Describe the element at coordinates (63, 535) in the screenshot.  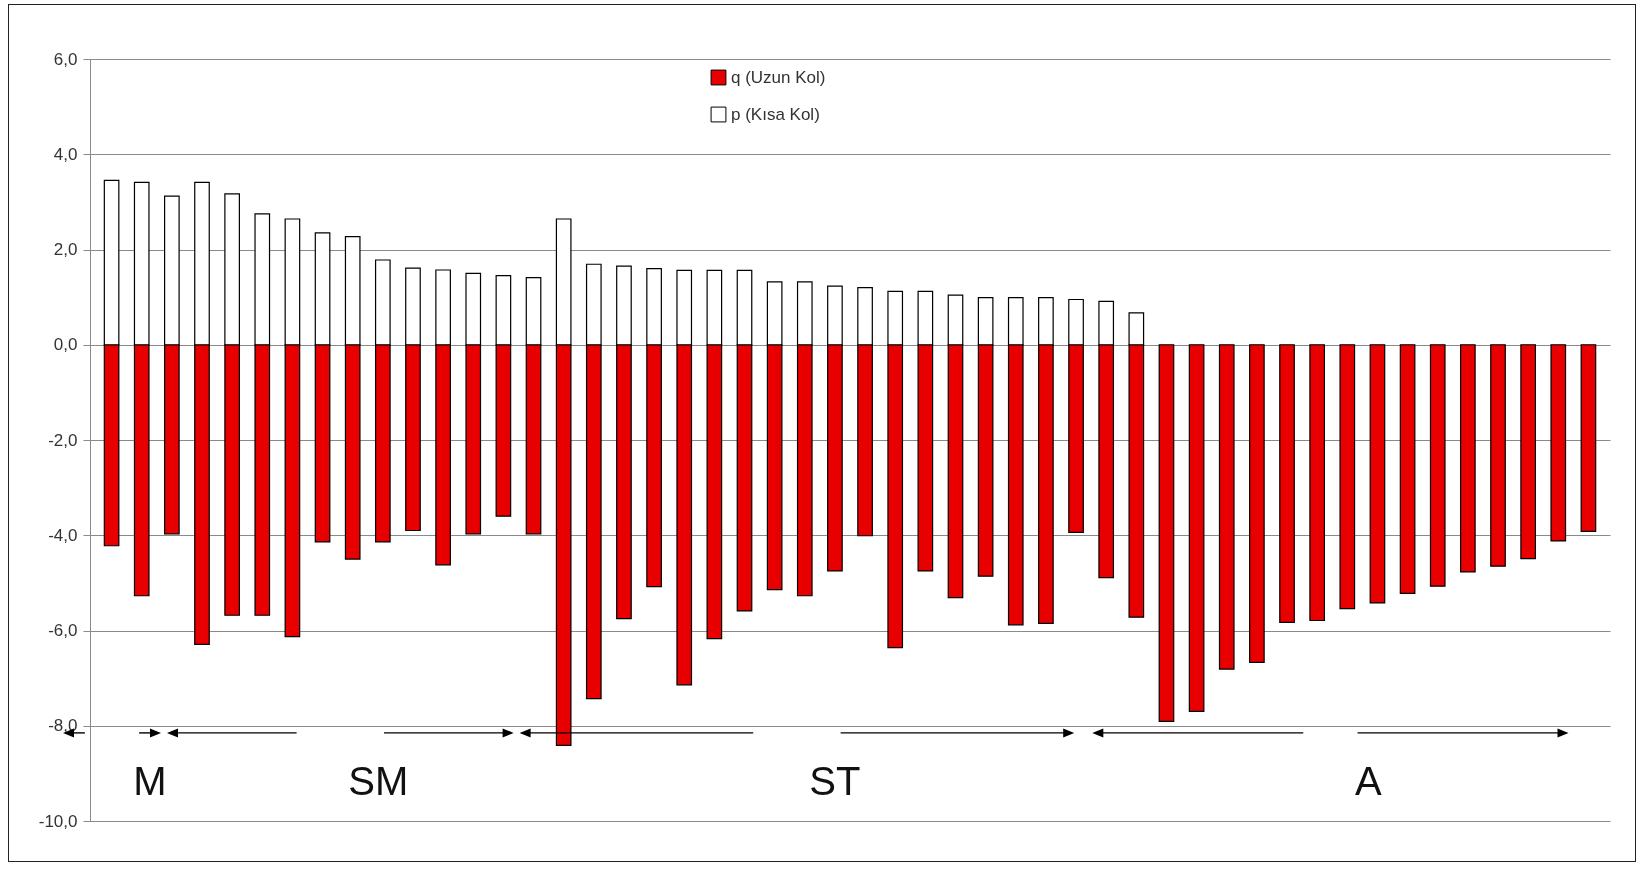
I see `y-tick-label: -4,0` at that location.